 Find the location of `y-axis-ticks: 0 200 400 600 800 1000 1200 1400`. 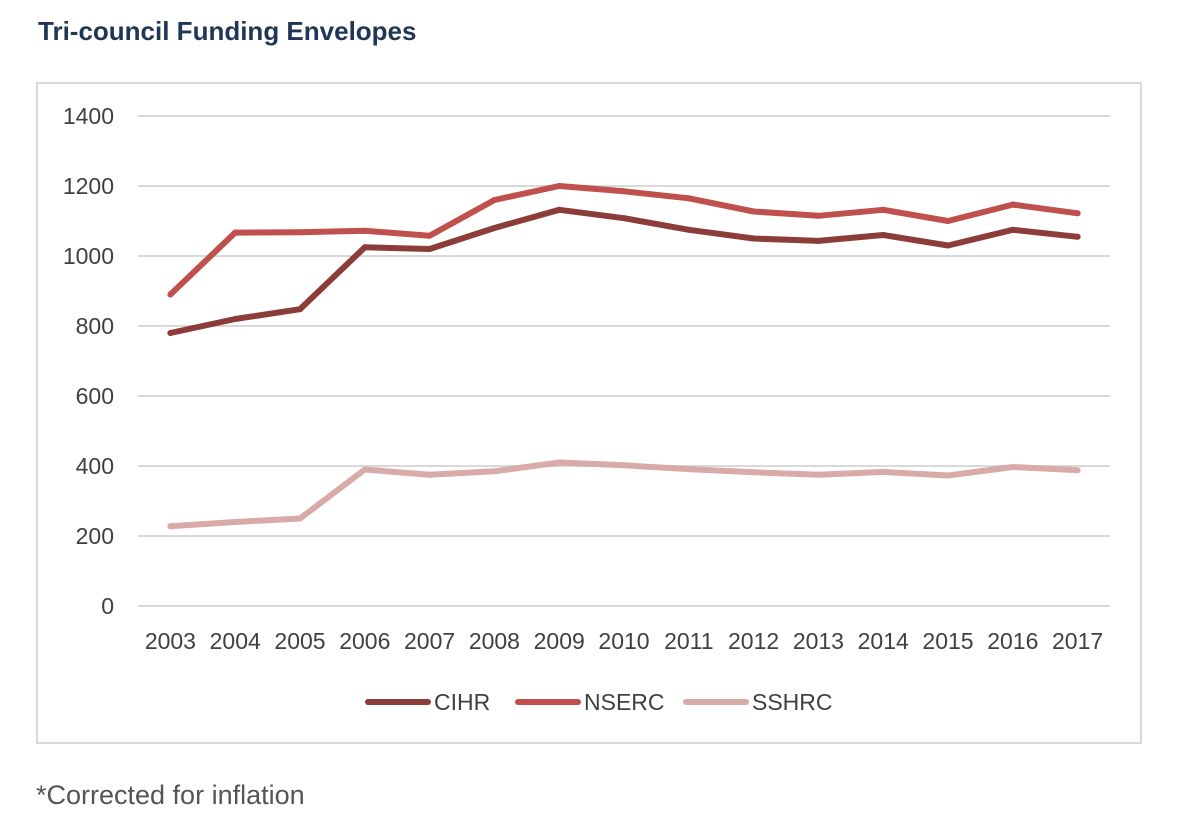

y-axis-ticks: 0 200 400 600 800 1000 1200 1400 is located at coordinates (88, 361).